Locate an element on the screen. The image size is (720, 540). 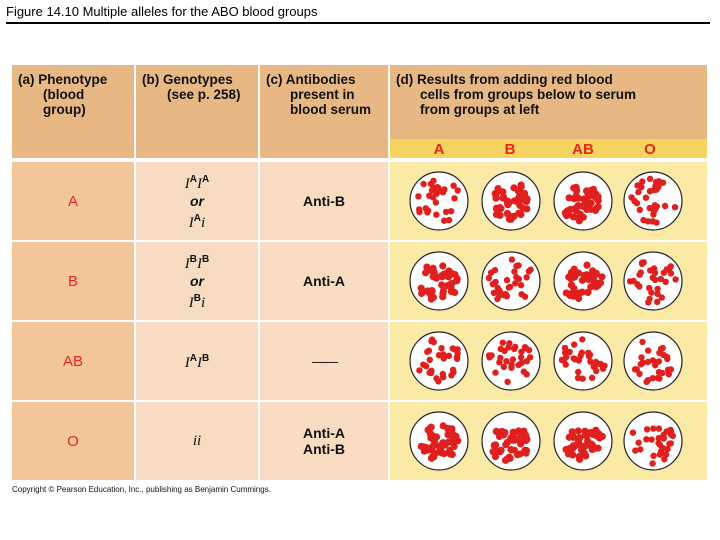
header-genotypes: (b) Genotypes (see p. 258) is located at coordinates (197, 111).